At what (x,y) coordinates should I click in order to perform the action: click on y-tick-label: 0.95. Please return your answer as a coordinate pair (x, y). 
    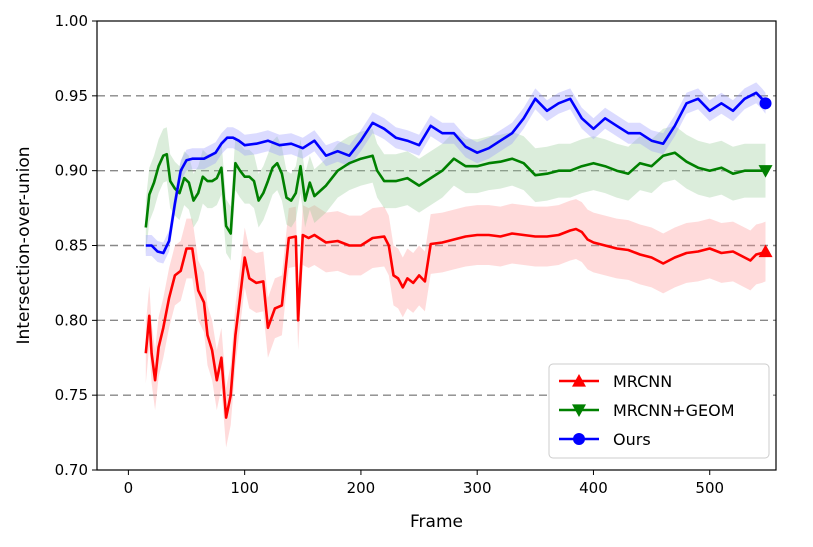
    Looking at the image, I should click on (71, 96).